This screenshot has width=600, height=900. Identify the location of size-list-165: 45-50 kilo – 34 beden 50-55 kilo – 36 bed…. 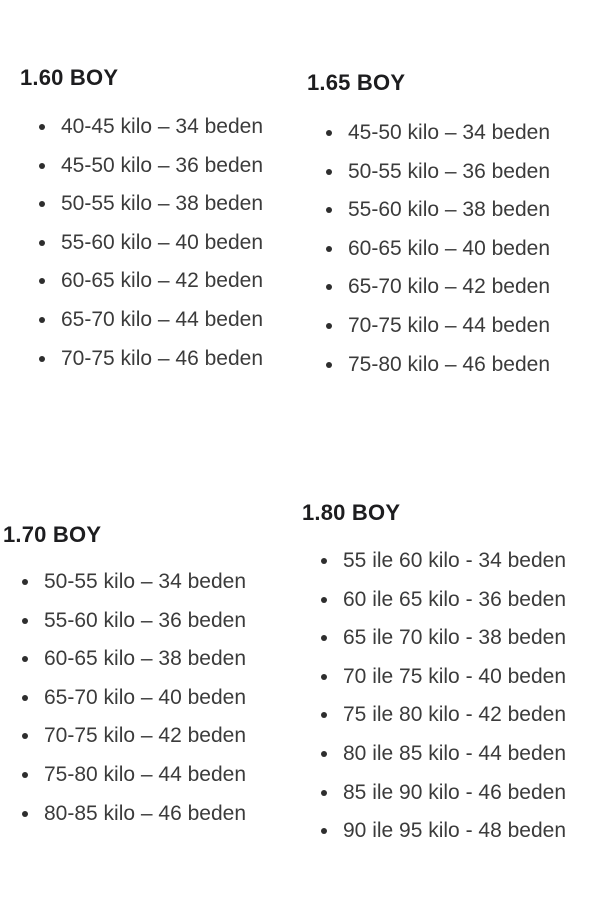
(428, 249).